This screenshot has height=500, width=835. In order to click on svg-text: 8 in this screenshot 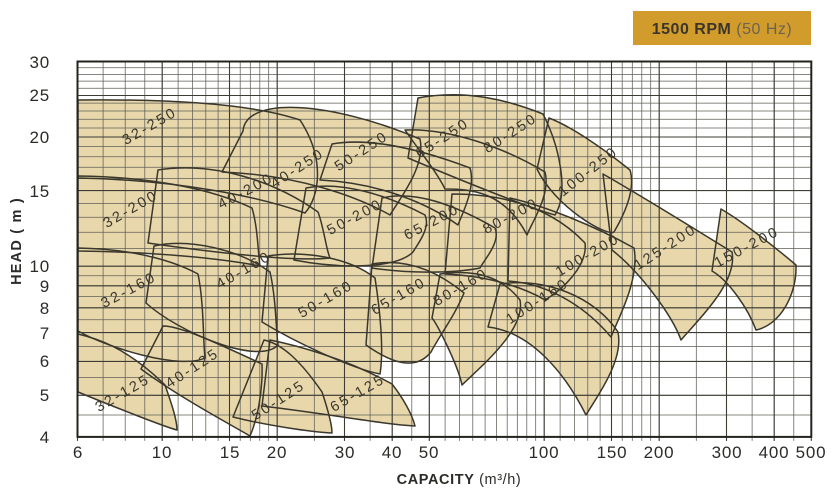, I will do `click(45, 308)`.